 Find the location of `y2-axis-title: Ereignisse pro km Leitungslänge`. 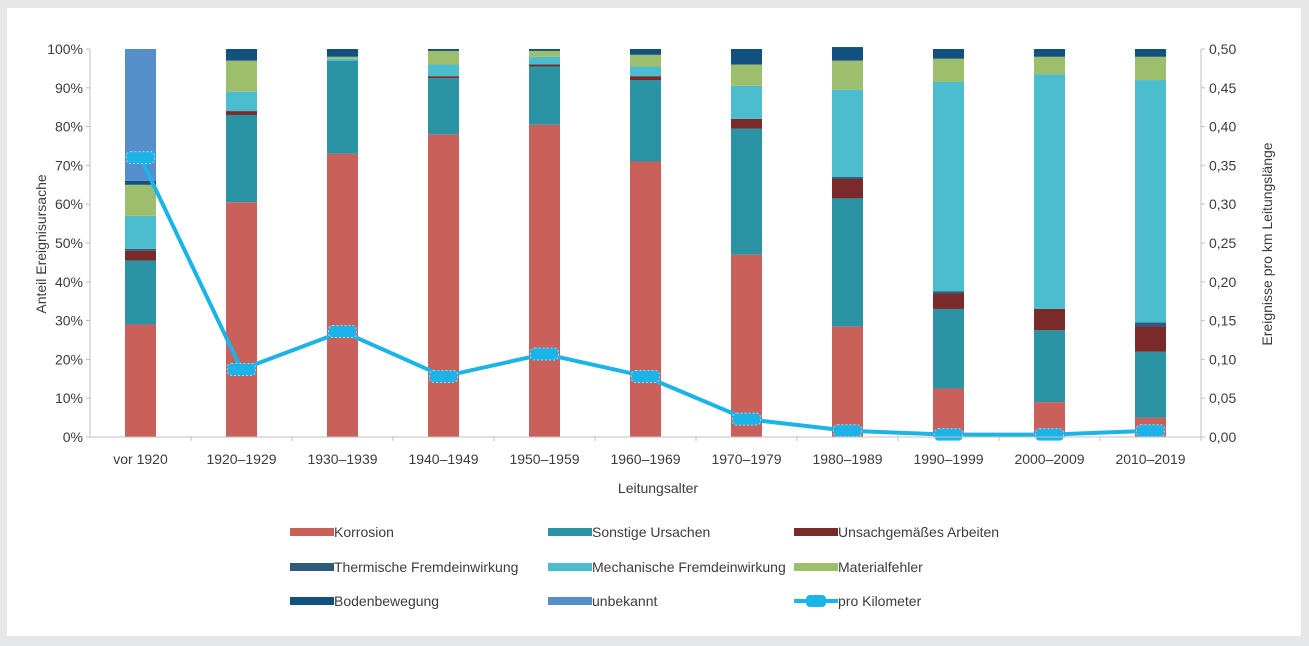

y2-axis-title: Ereignisse pro km Leitungslänge is located at coordinates (1267, 243).